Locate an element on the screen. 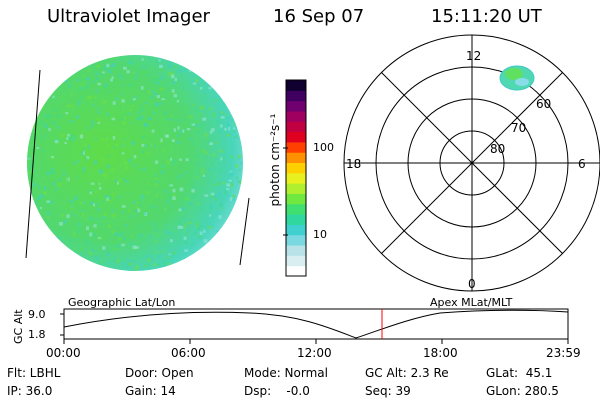  timeline-plot is located at coordinates (314, 326).